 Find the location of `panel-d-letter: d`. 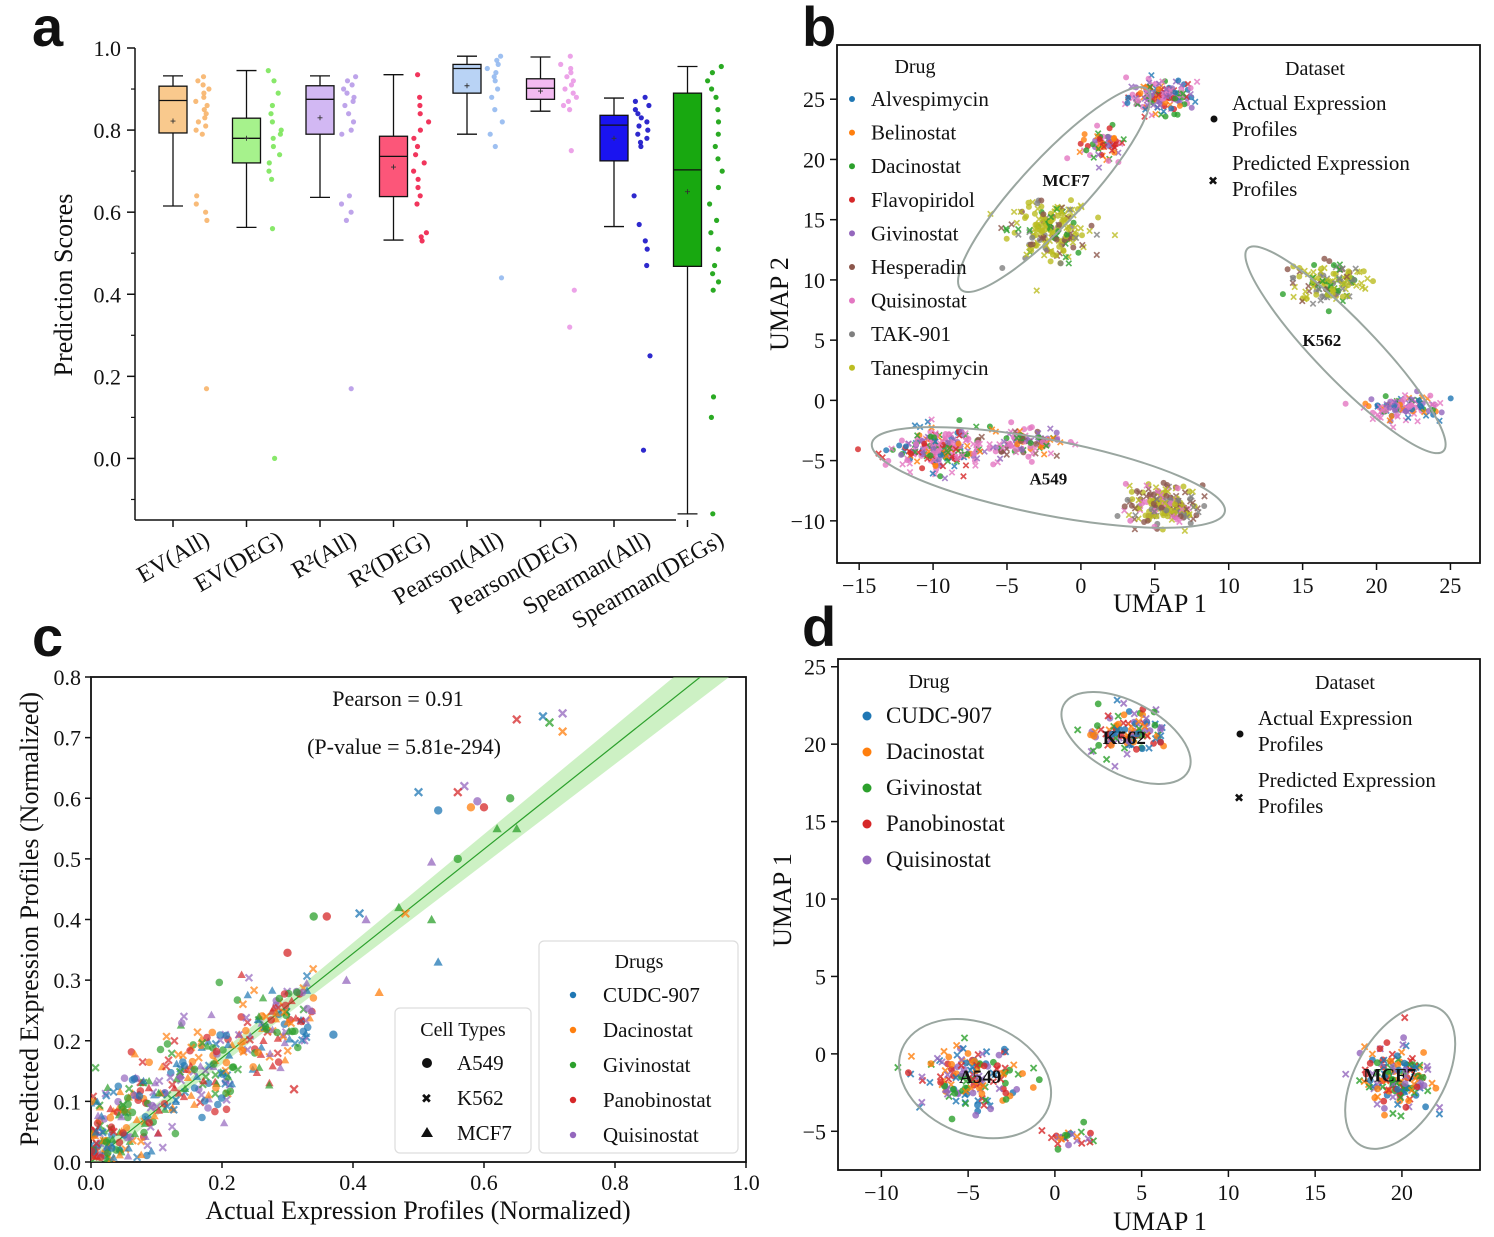

panel-d-letter: d is located at coordinates (819, 626).